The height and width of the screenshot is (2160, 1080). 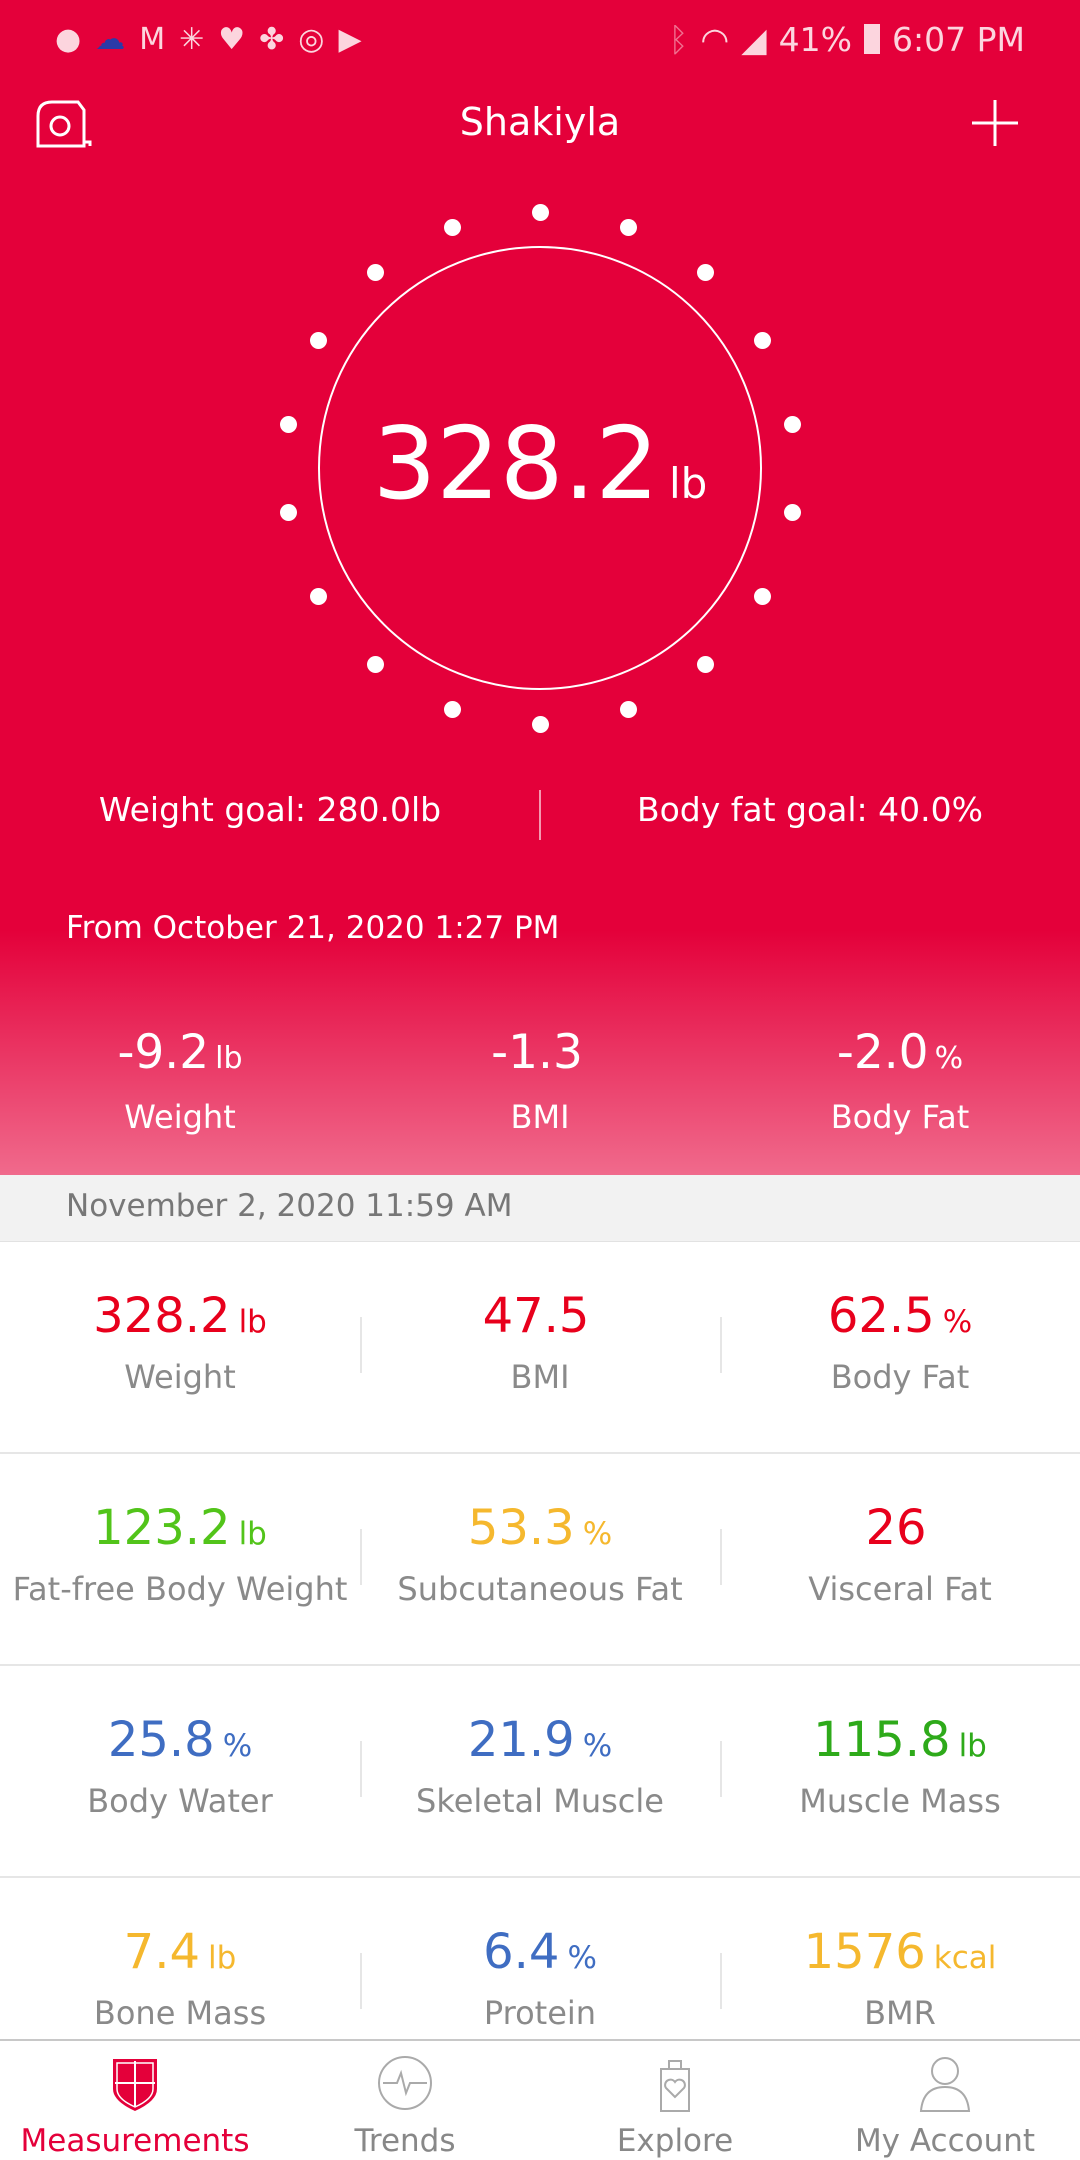 I want to click on metric-value: 26, so click(x=896, y=1528).